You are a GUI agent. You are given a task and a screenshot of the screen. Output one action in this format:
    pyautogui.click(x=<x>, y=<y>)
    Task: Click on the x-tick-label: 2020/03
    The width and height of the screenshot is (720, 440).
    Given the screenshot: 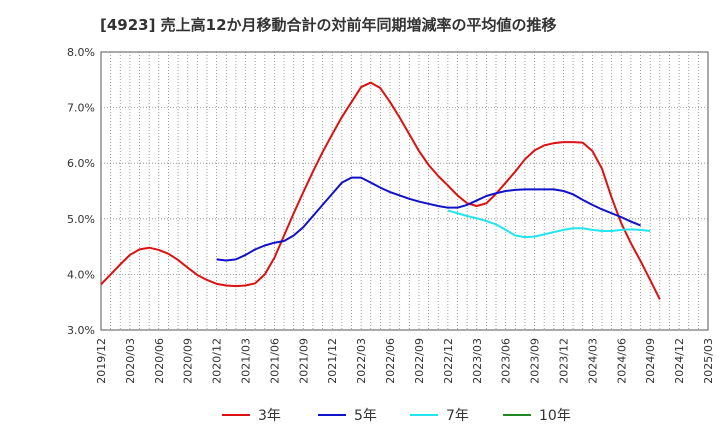 What is the action you would take?
    pyautogui.click(x=130, y=361)
    